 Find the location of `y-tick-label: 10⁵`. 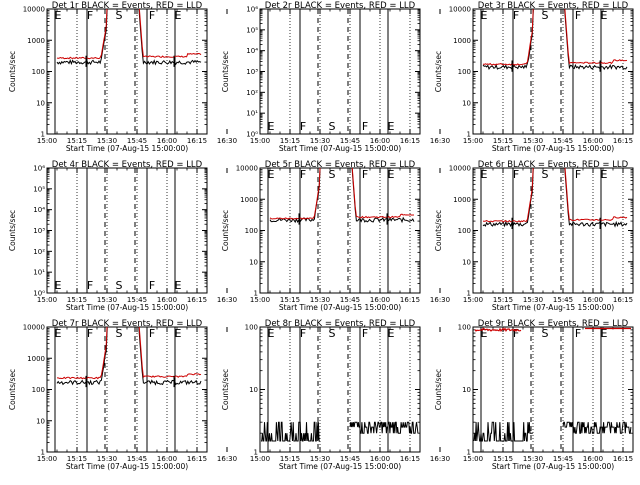

y-tick-label: 10⁵ is located at coordinates (252, 30).